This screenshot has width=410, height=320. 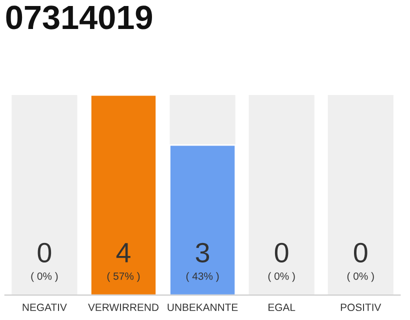 I want to click on data-label: 4 ( 57% ), so click(x=123, y=262).